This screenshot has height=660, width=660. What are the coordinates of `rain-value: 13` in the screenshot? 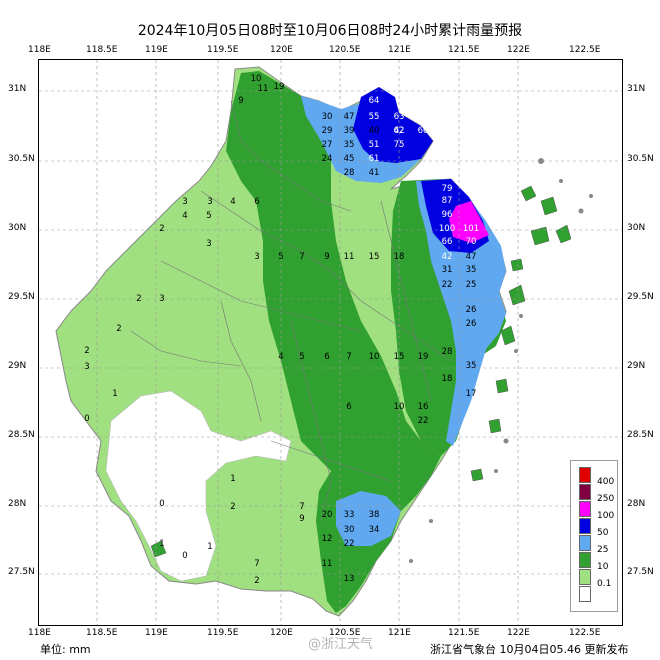 It's located at (349, 579).